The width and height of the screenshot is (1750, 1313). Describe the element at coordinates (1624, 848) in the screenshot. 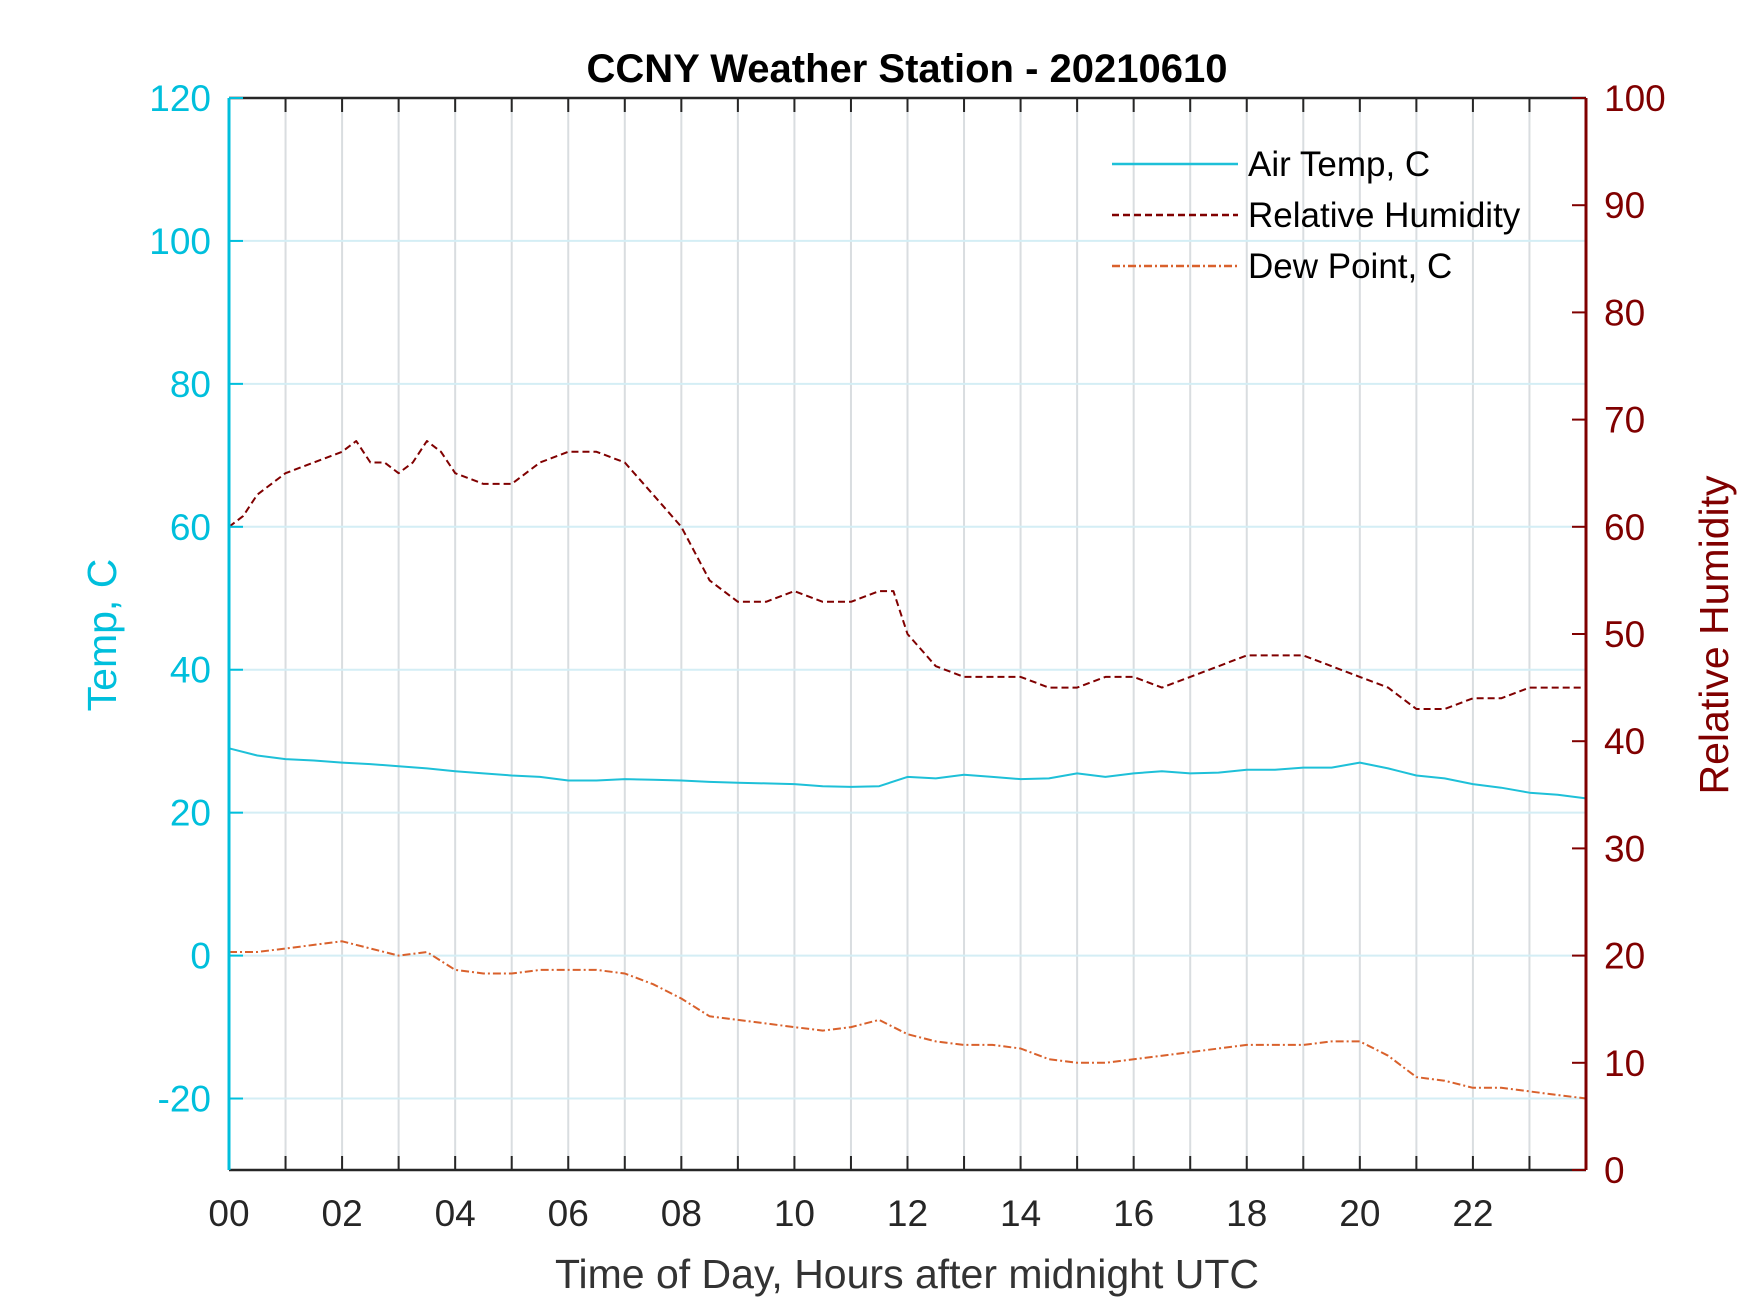

I see `y-right-tick-label: 30` at that location.